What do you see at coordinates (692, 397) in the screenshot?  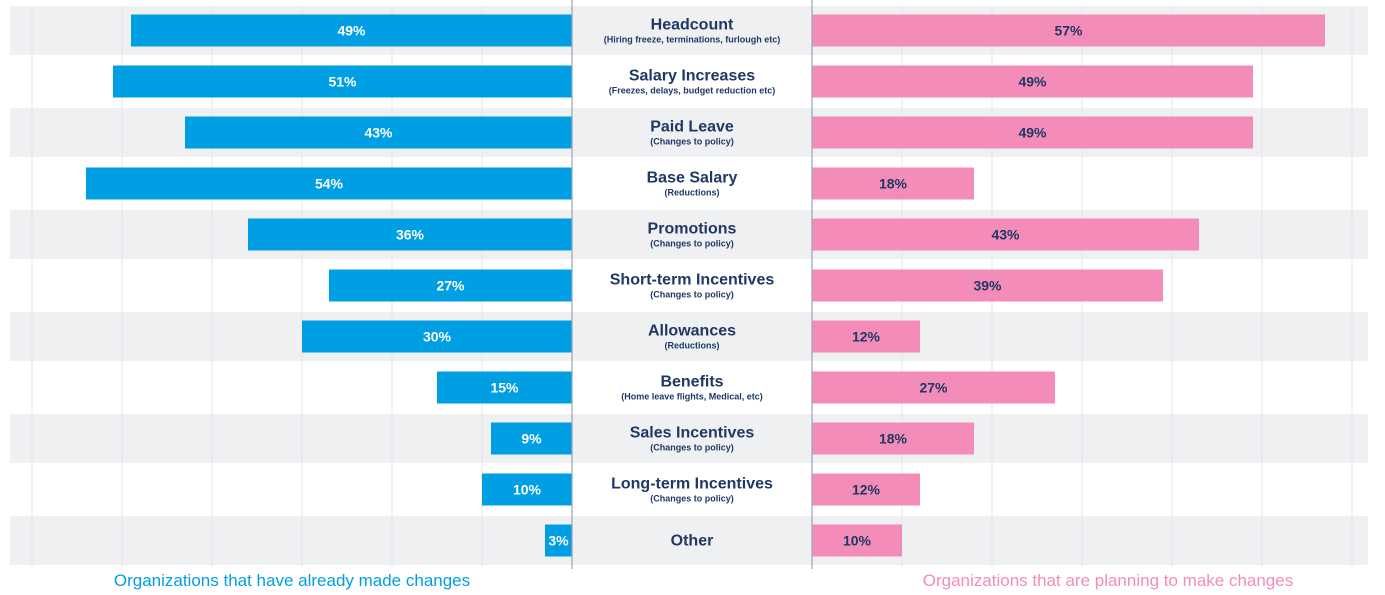 I see `category-sublabel: (Home leave flights, Medical, etc)` at bounding box center [692, 397].